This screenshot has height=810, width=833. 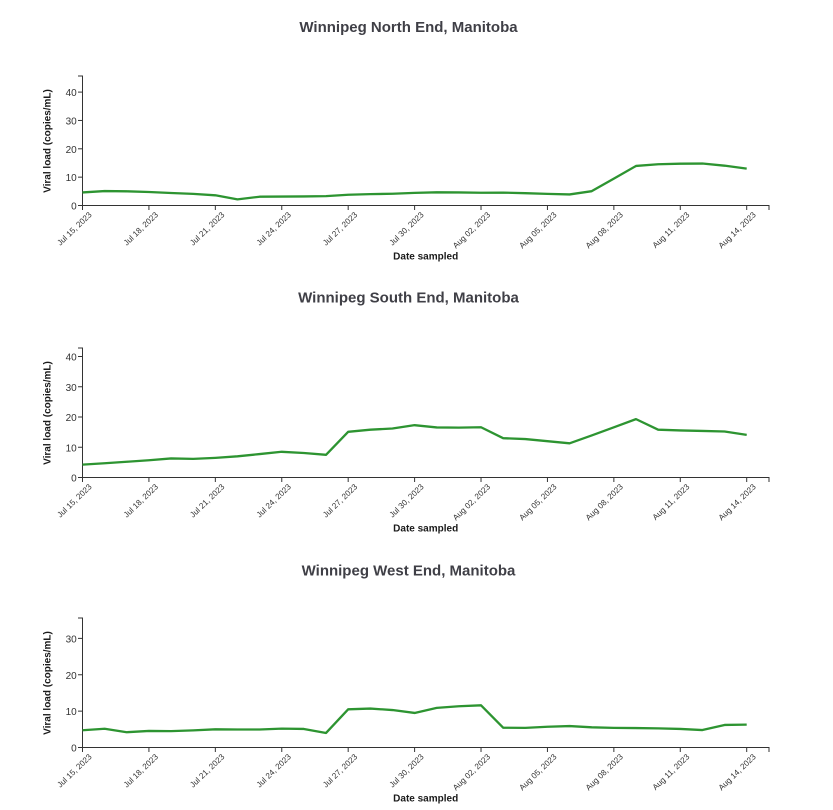 I want to click on svg-text: Winnipeg West End, Manitoba, so click(x=409, y=571).